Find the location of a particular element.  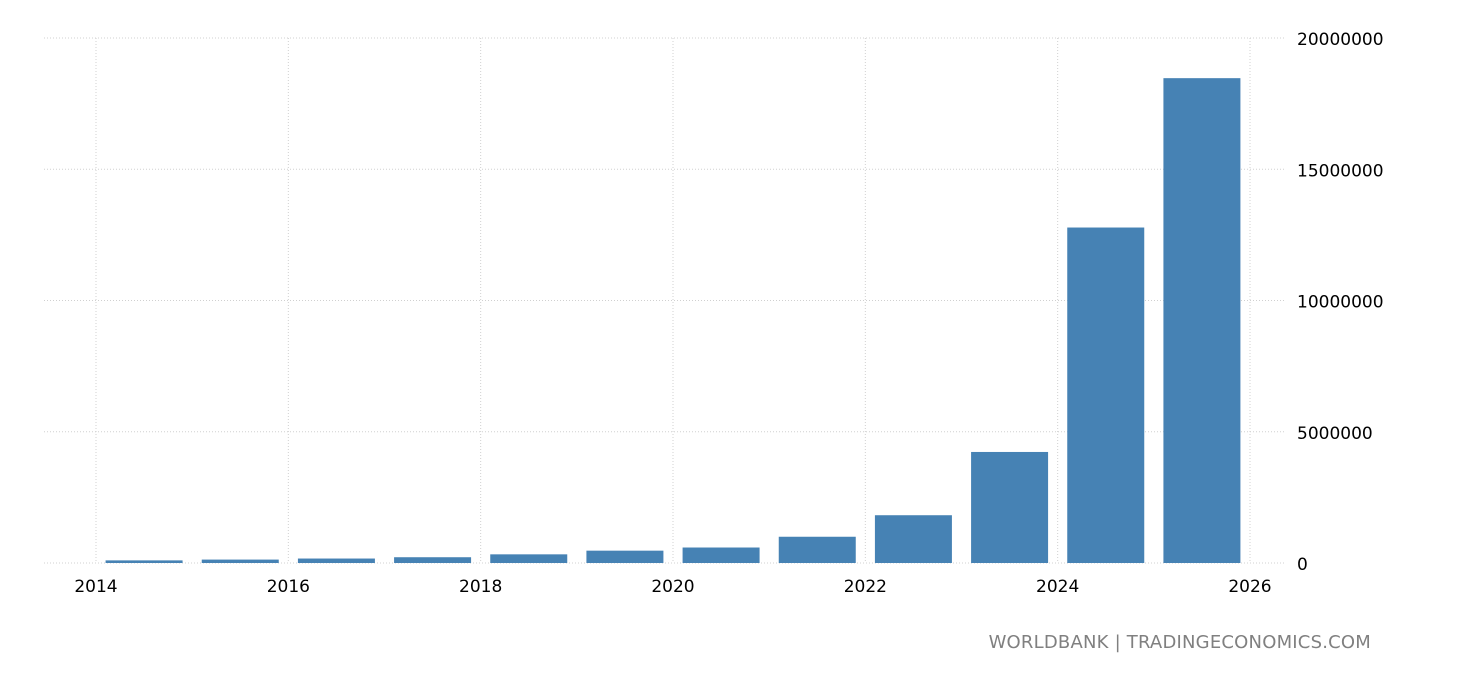

y-tick-label: 20000000 is located at coordinates (1340, 40).